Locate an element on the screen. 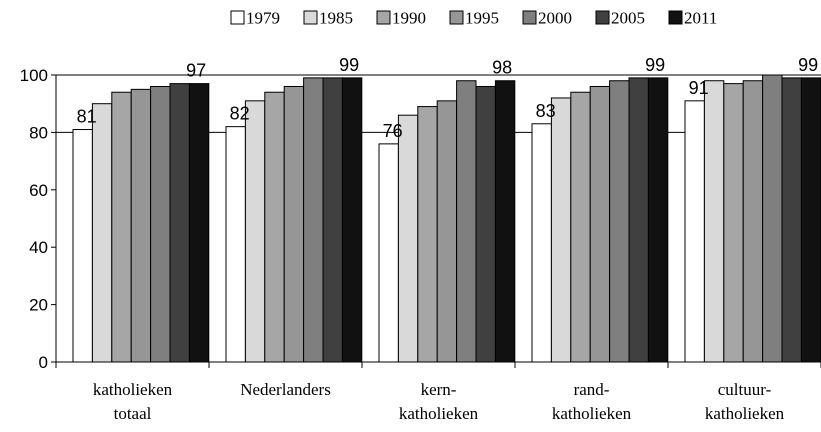 This screenshot has height=432, width=821. data-label-2011-cat-0: 97 is located at coordinates (196, 71).